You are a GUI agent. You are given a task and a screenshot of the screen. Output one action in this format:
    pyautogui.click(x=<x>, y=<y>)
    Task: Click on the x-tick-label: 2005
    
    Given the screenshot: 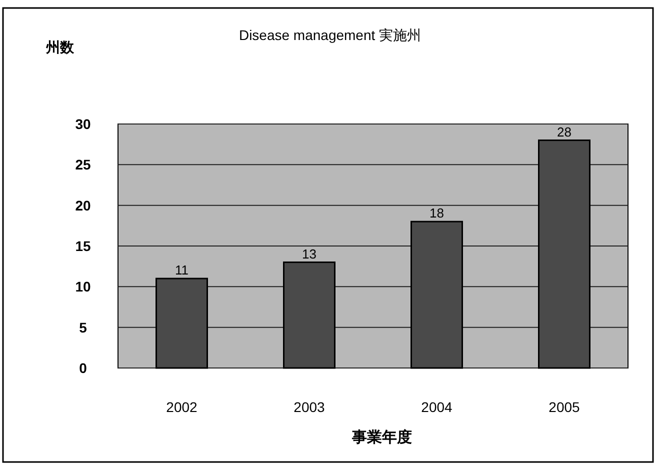 What is the action you would take?
    pyautogui.click(x=564, y=407)
    